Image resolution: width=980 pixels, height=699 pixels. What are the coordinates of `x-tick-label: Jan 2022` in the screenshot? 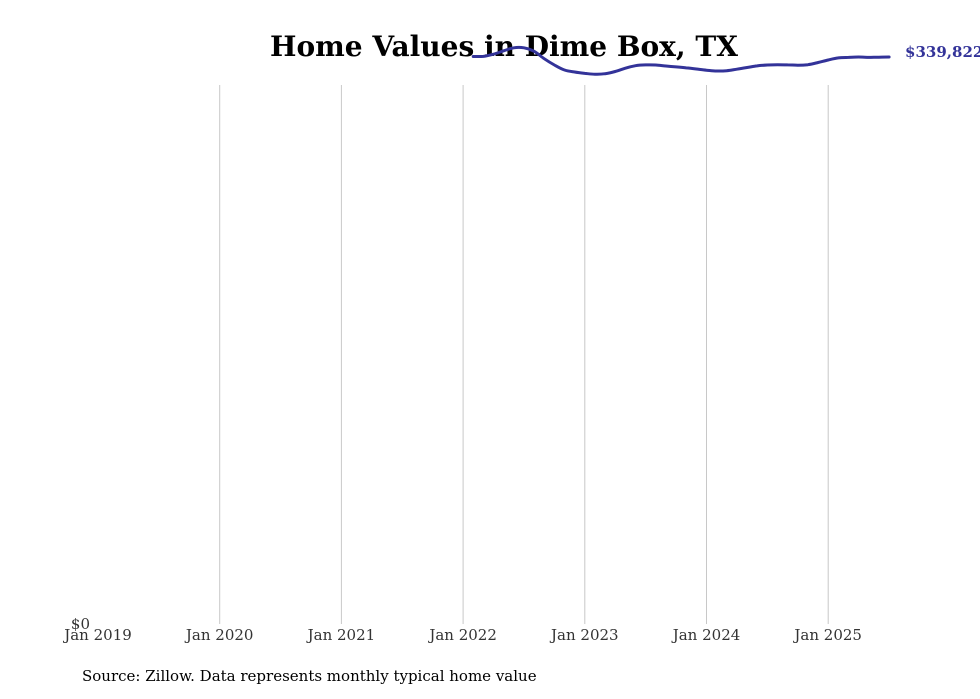 It's located at (462, 635).